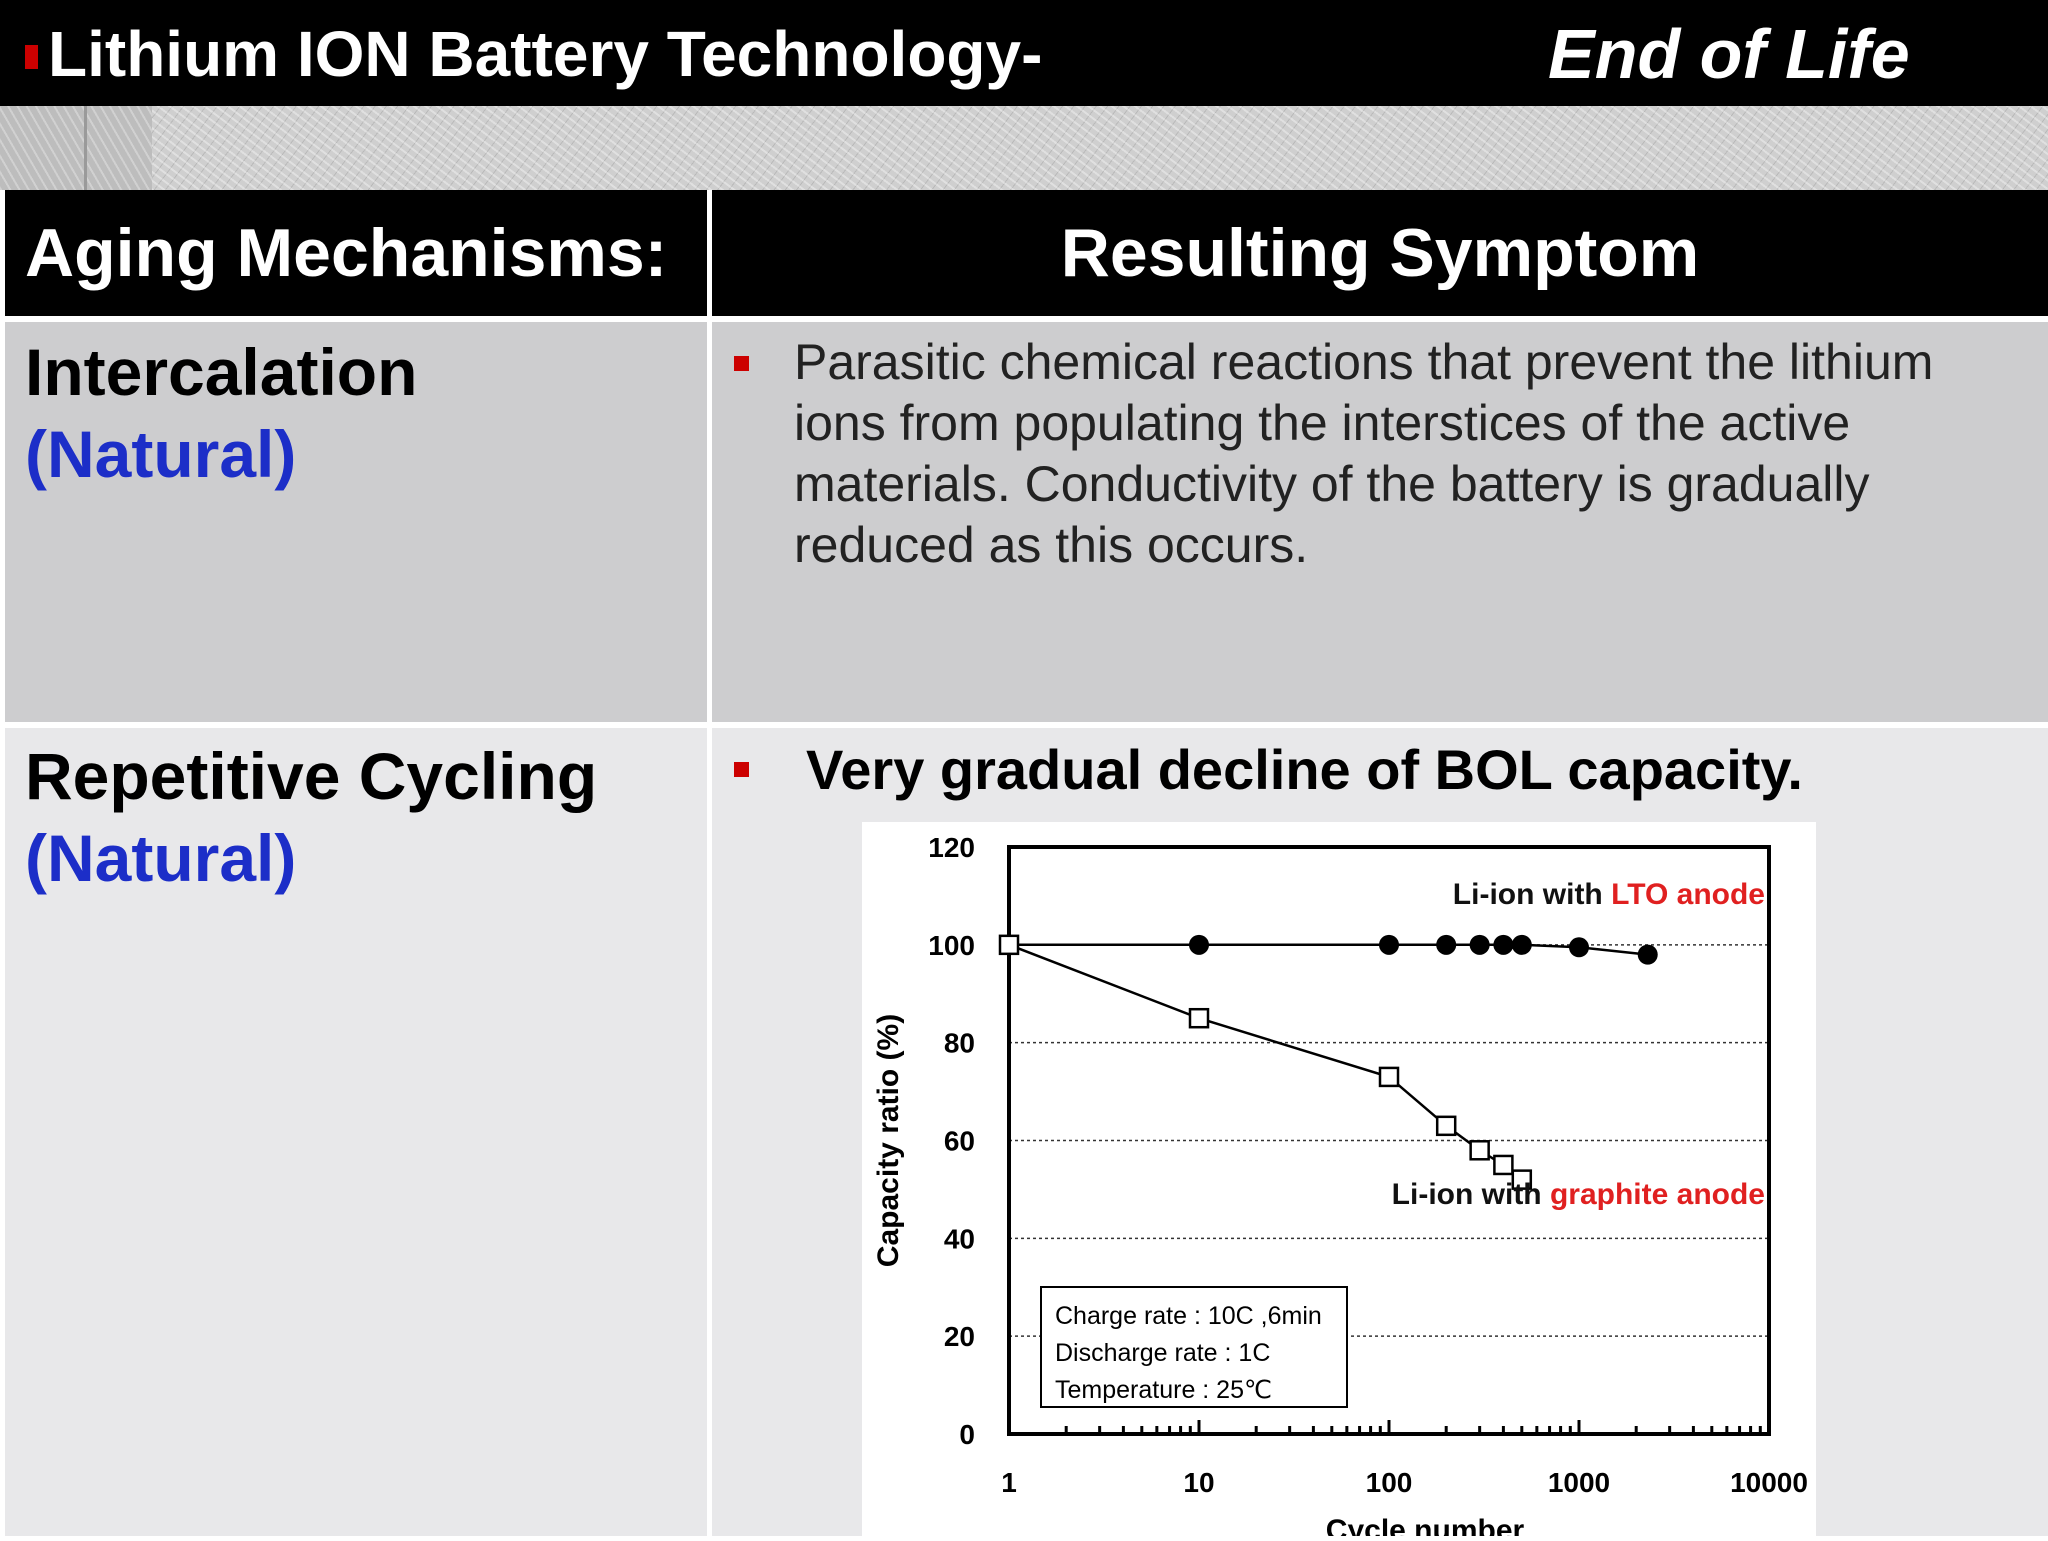 This screenshot has height=1541, width=2048. What do you see at coordinates (1579, 1482) in the screenshot?
I see `x-tick-label: 1000` at bounding box center [1579, 1482].